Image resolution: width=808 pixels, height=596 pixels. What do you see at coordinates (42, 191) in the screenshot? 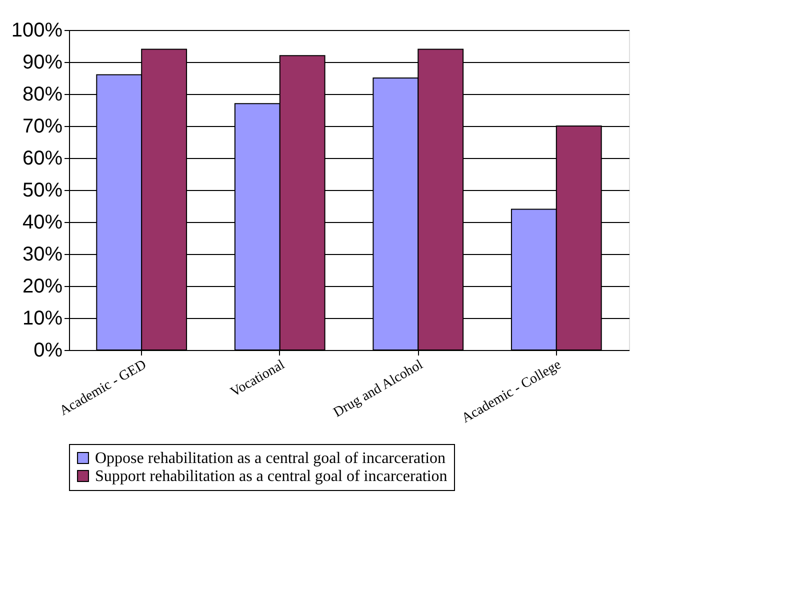
I see `y-tick-label: 50%` at bounding box center [42, 191].